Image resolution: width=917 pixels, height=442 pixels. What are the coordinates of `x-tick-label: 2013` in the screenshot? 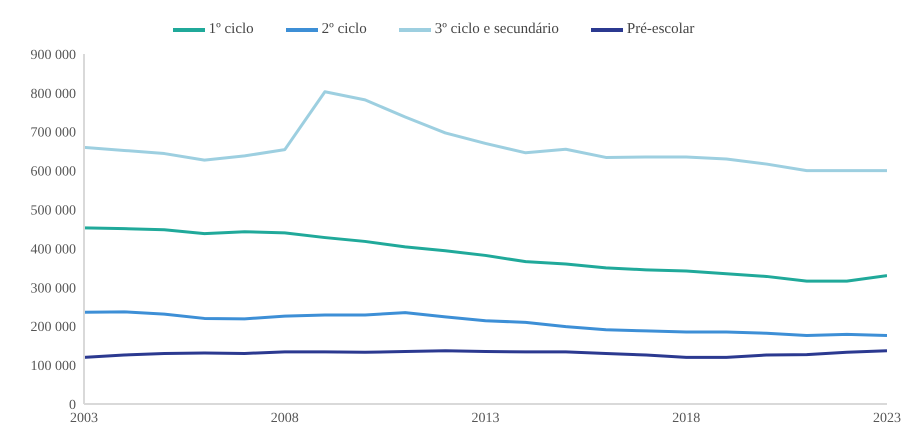 It's located at (486, 418).